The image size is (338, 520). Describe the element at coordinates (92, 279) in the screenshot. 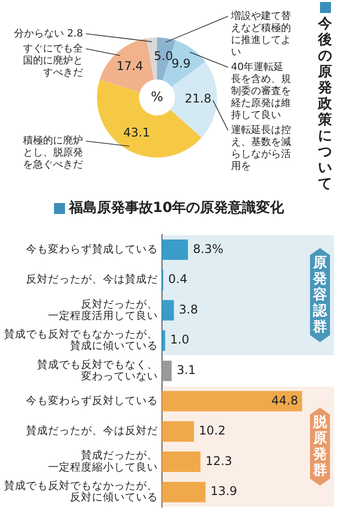

I see `y-tick-label: 反対だったが、今は賛成だ` at that location.